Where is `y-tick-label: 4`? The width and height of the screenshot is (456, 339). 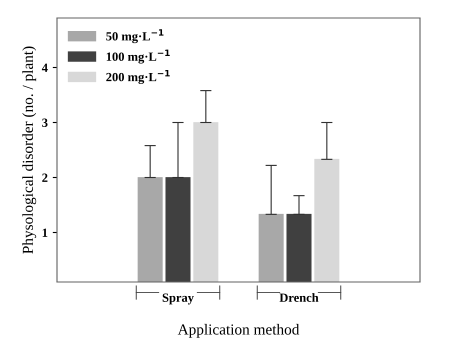
y-tick-label: 4 is located at coordinates (45, 68).